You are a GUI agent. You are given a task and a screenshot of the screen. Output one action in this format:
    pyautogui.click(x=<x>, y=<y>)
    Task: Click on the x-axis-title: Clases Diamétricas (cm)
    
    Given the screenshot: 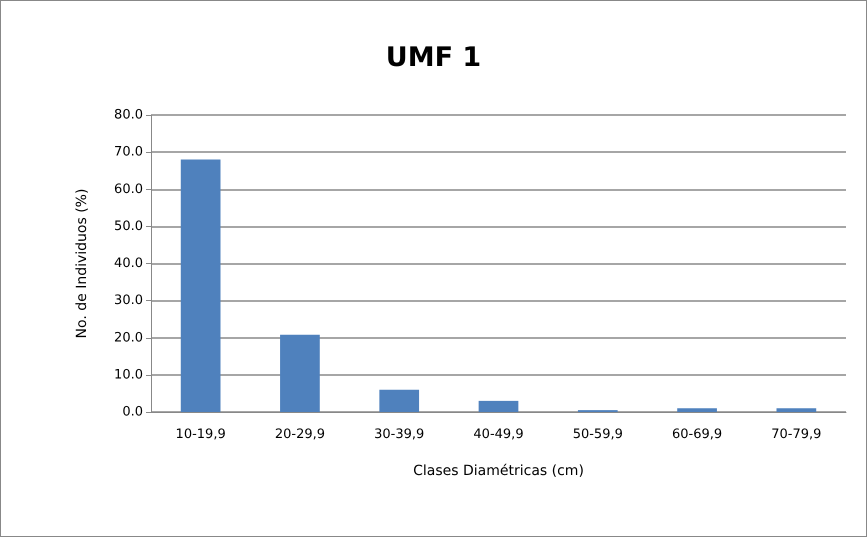 What is the action you would take?
    pyautogui.click(x=498, y=471)
    